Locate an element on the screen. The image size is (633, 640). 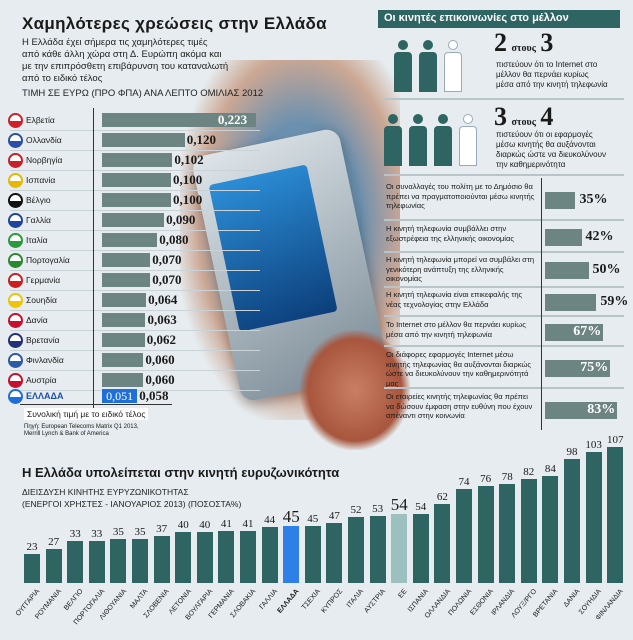
bar-value: 52 is located at coordinates (356, 509).